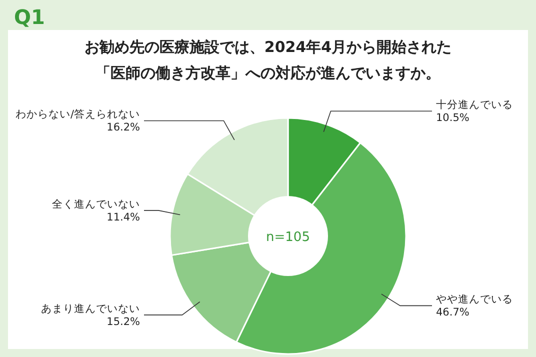  I want to click on data-label: 10.5%, so click(453, 118).